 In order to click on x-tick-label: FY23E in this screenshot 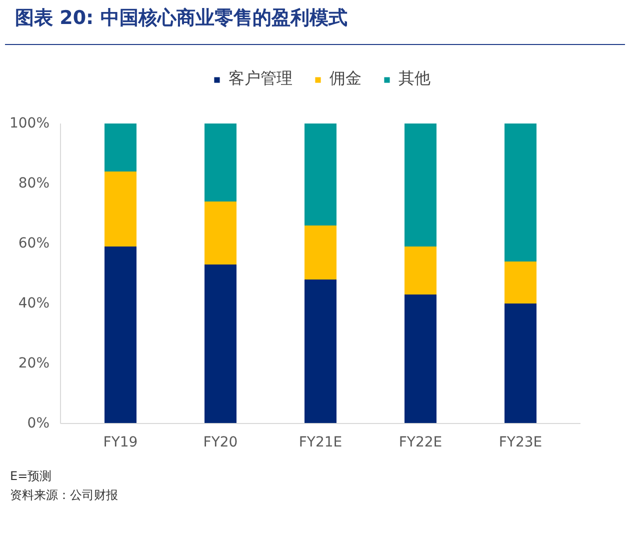, I will do `click(520, 442)`.